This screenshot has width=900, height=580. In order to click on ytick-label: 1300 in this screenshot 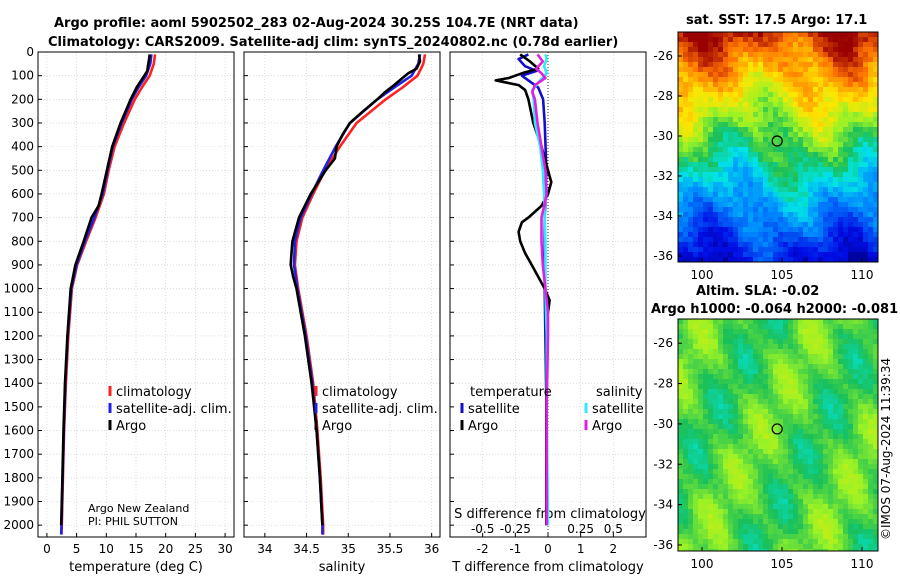, I will do `click(18, 360)`.